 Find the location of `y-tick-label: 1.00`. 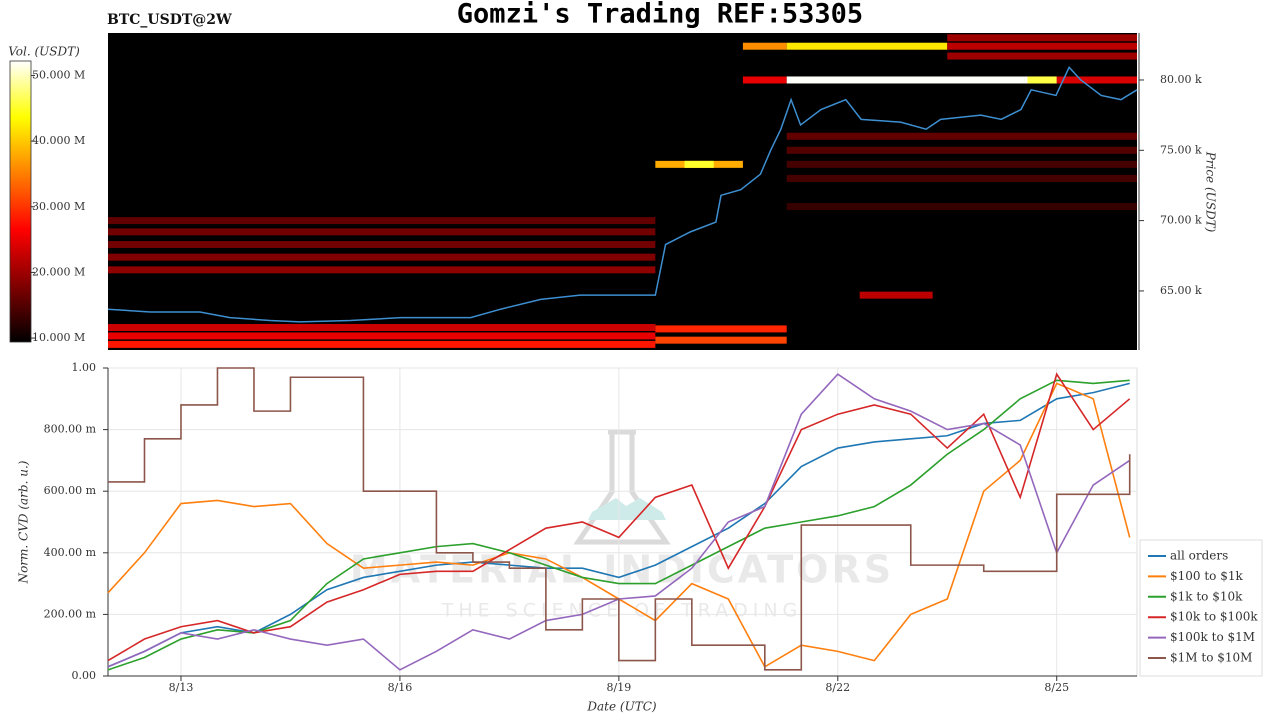

y-tick-label: 1.00 is located at coordinates (84, 367).